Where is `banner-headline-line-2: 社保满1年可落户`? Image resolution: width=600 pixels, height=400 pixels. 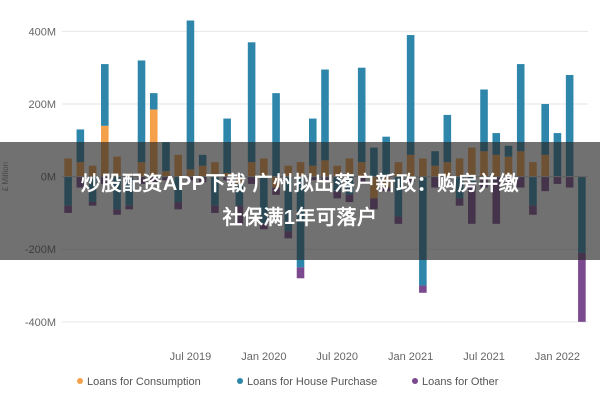 banner-headline-line-2: 社保满1年可落户 is located at coordinates (300, 218).